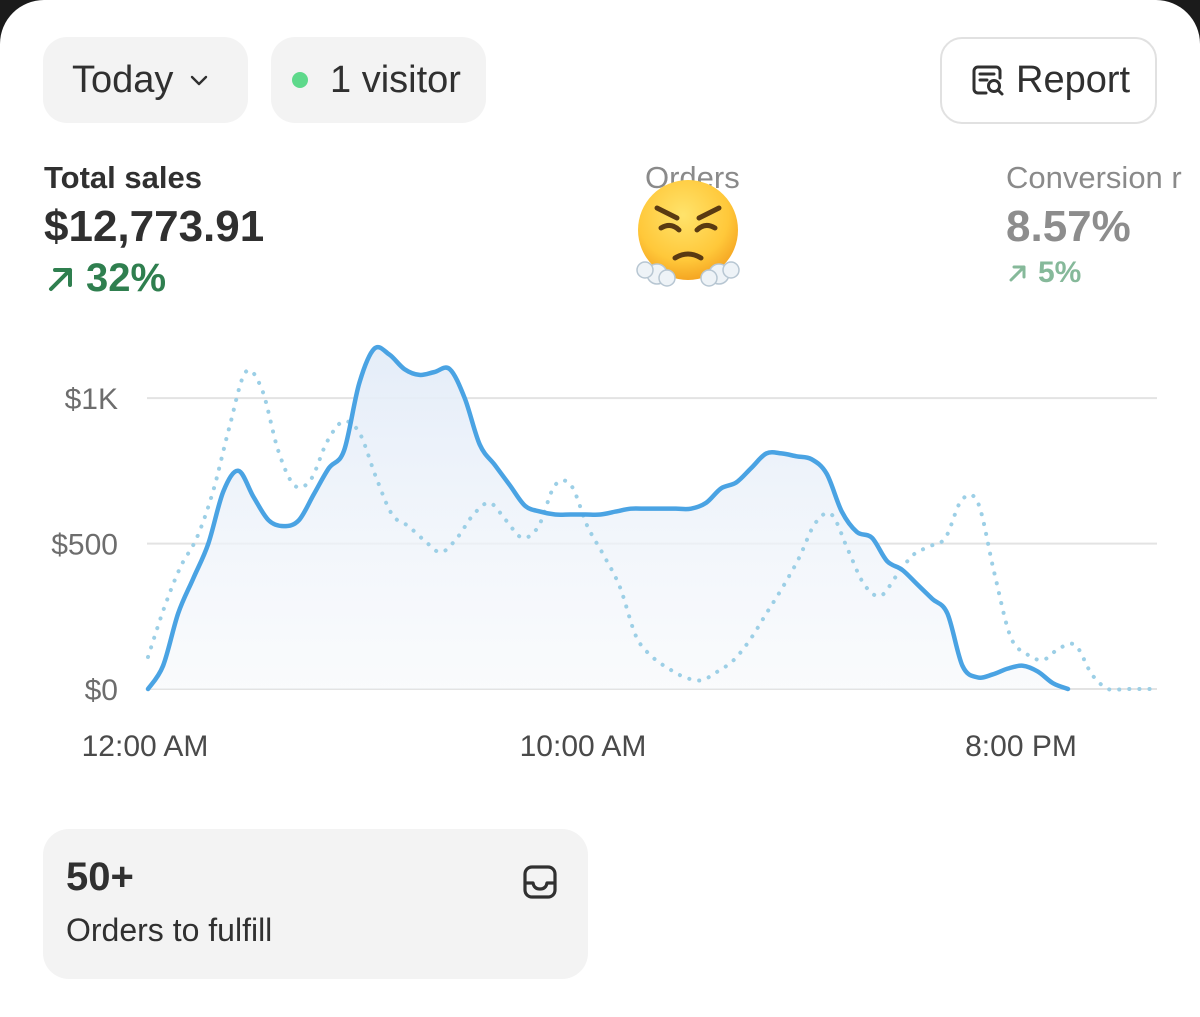  I want to click on metric-delta-value: 32%, so click(126, 278).